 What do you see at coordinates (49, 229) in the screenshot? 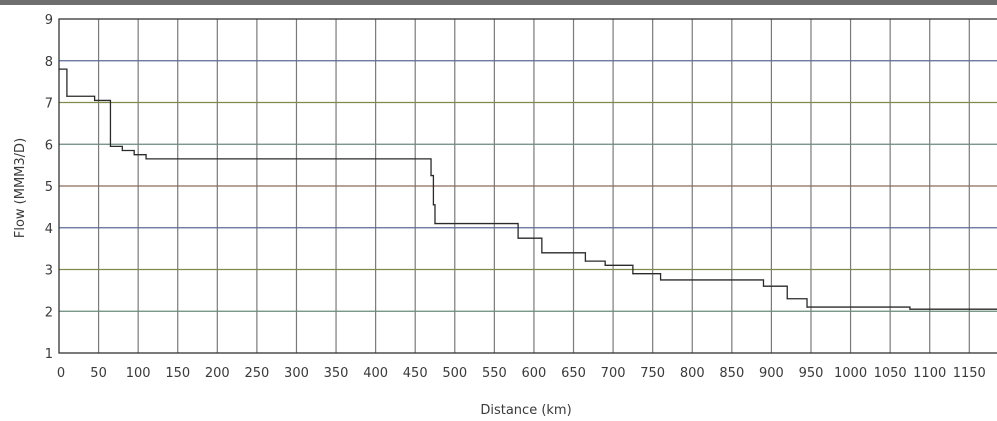
I see `y-tick-label: 4` at bounding box center [49, 229].